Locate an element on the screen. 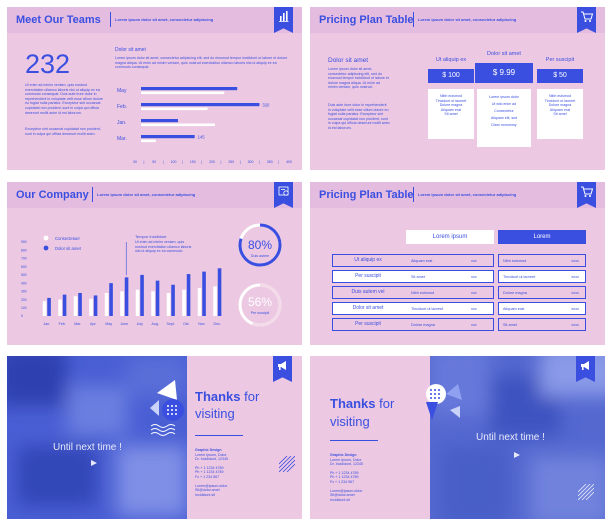  table-row: Per suscipit Sit amet xxx is located at coordinates (413, 276).